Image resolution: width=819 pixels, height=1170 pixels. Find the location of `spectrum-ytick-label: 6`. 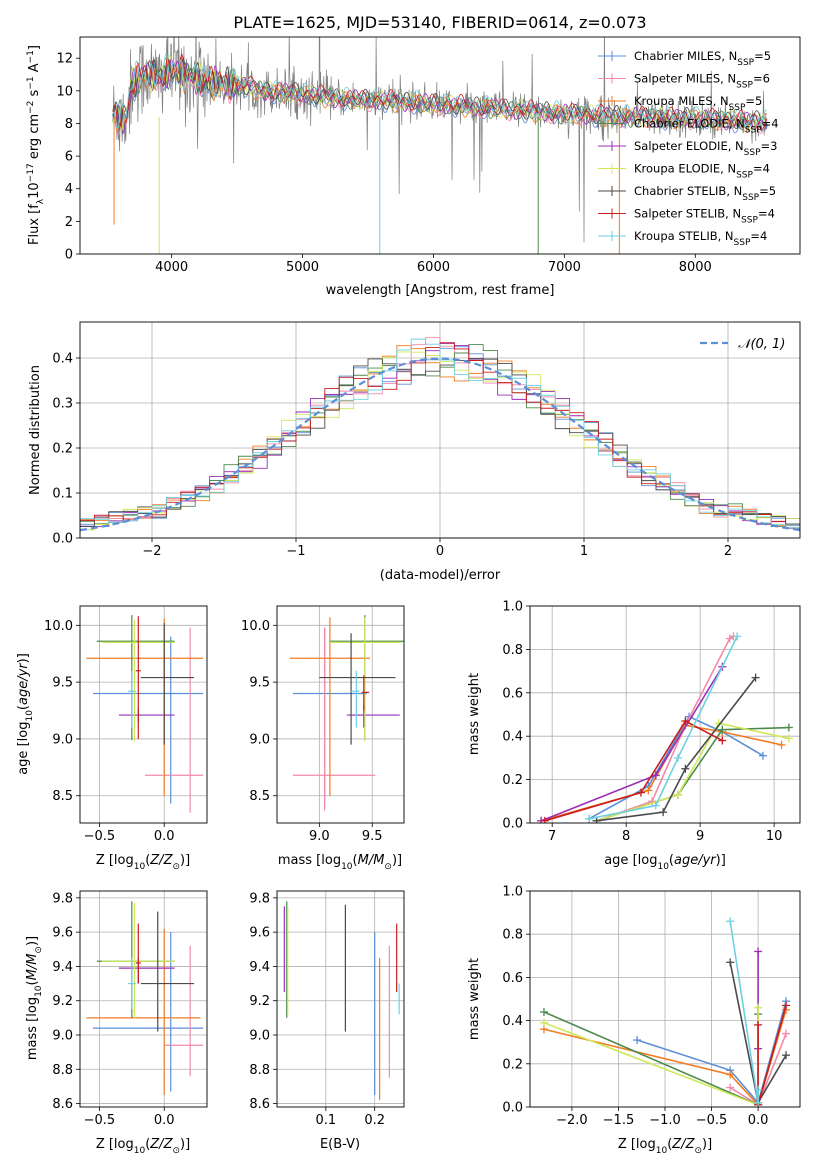

spectrum-ytick-label: 6 is located at coordinates (69, 157).